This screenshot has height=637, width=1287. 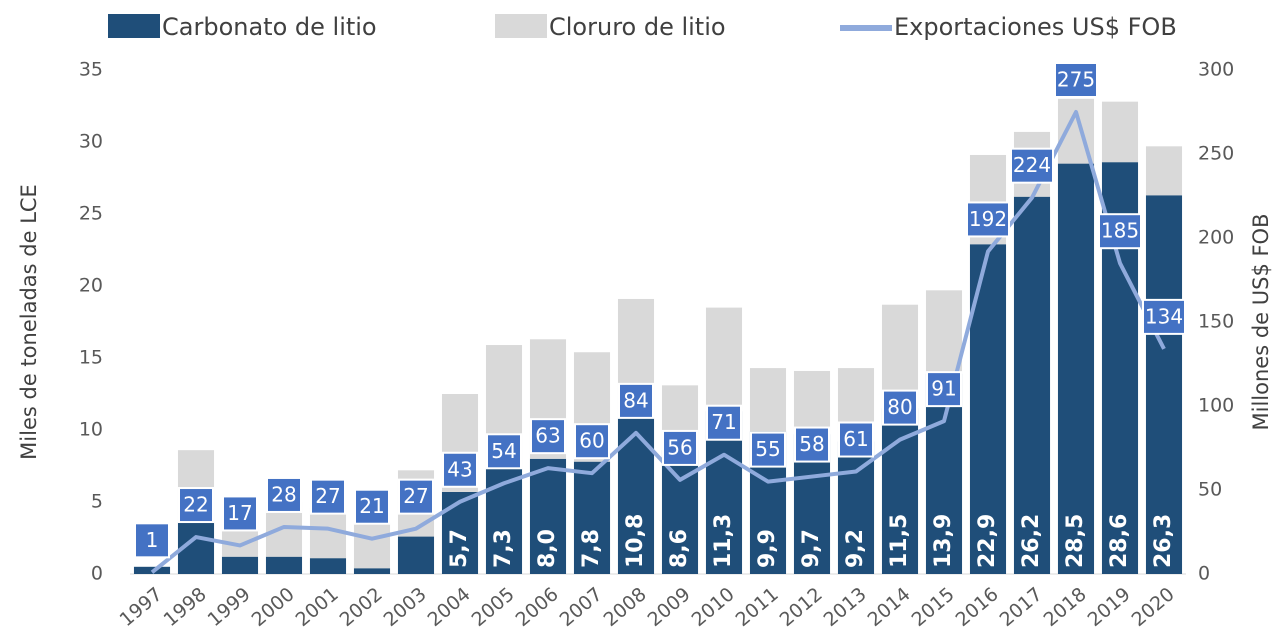 What do you see at coordinates (801, 607) in the screenshot?
I see `x-tick-label: 2012` at bounding box center [801, 607].